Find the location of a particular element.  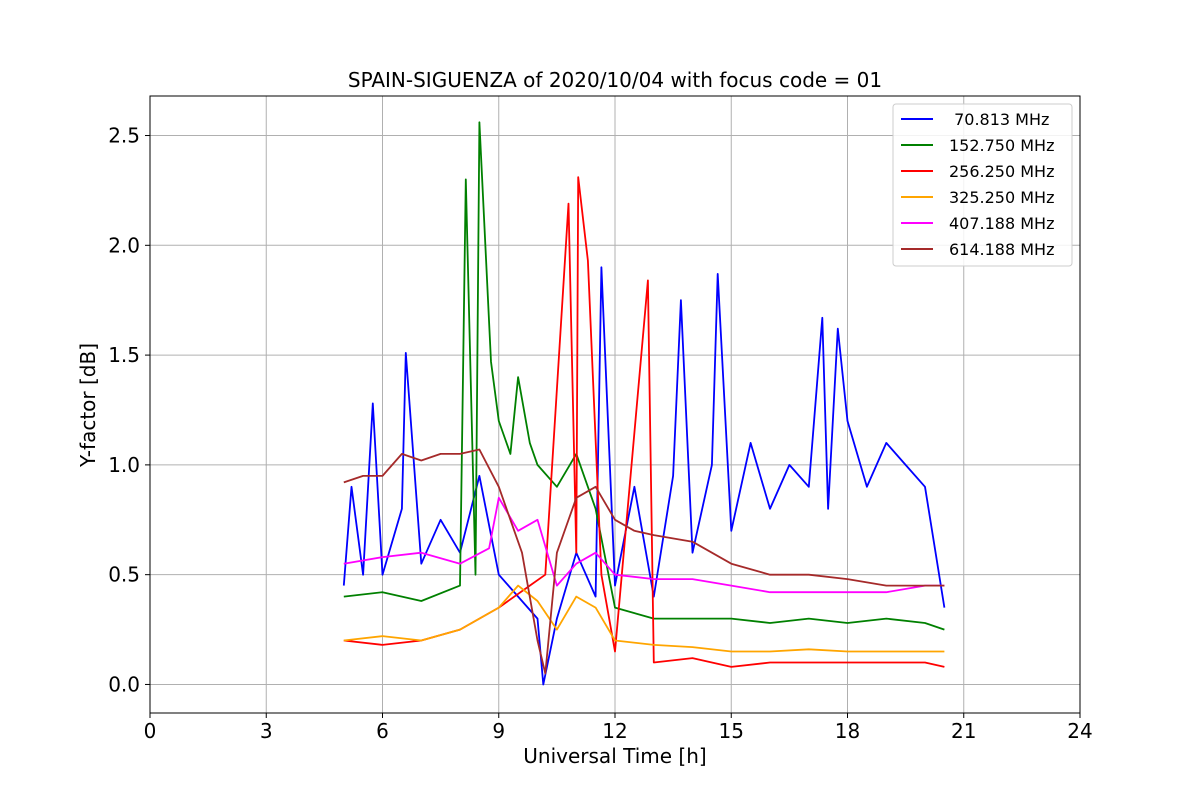

x-tick-label: 6 is located at coordinates (382, 731).